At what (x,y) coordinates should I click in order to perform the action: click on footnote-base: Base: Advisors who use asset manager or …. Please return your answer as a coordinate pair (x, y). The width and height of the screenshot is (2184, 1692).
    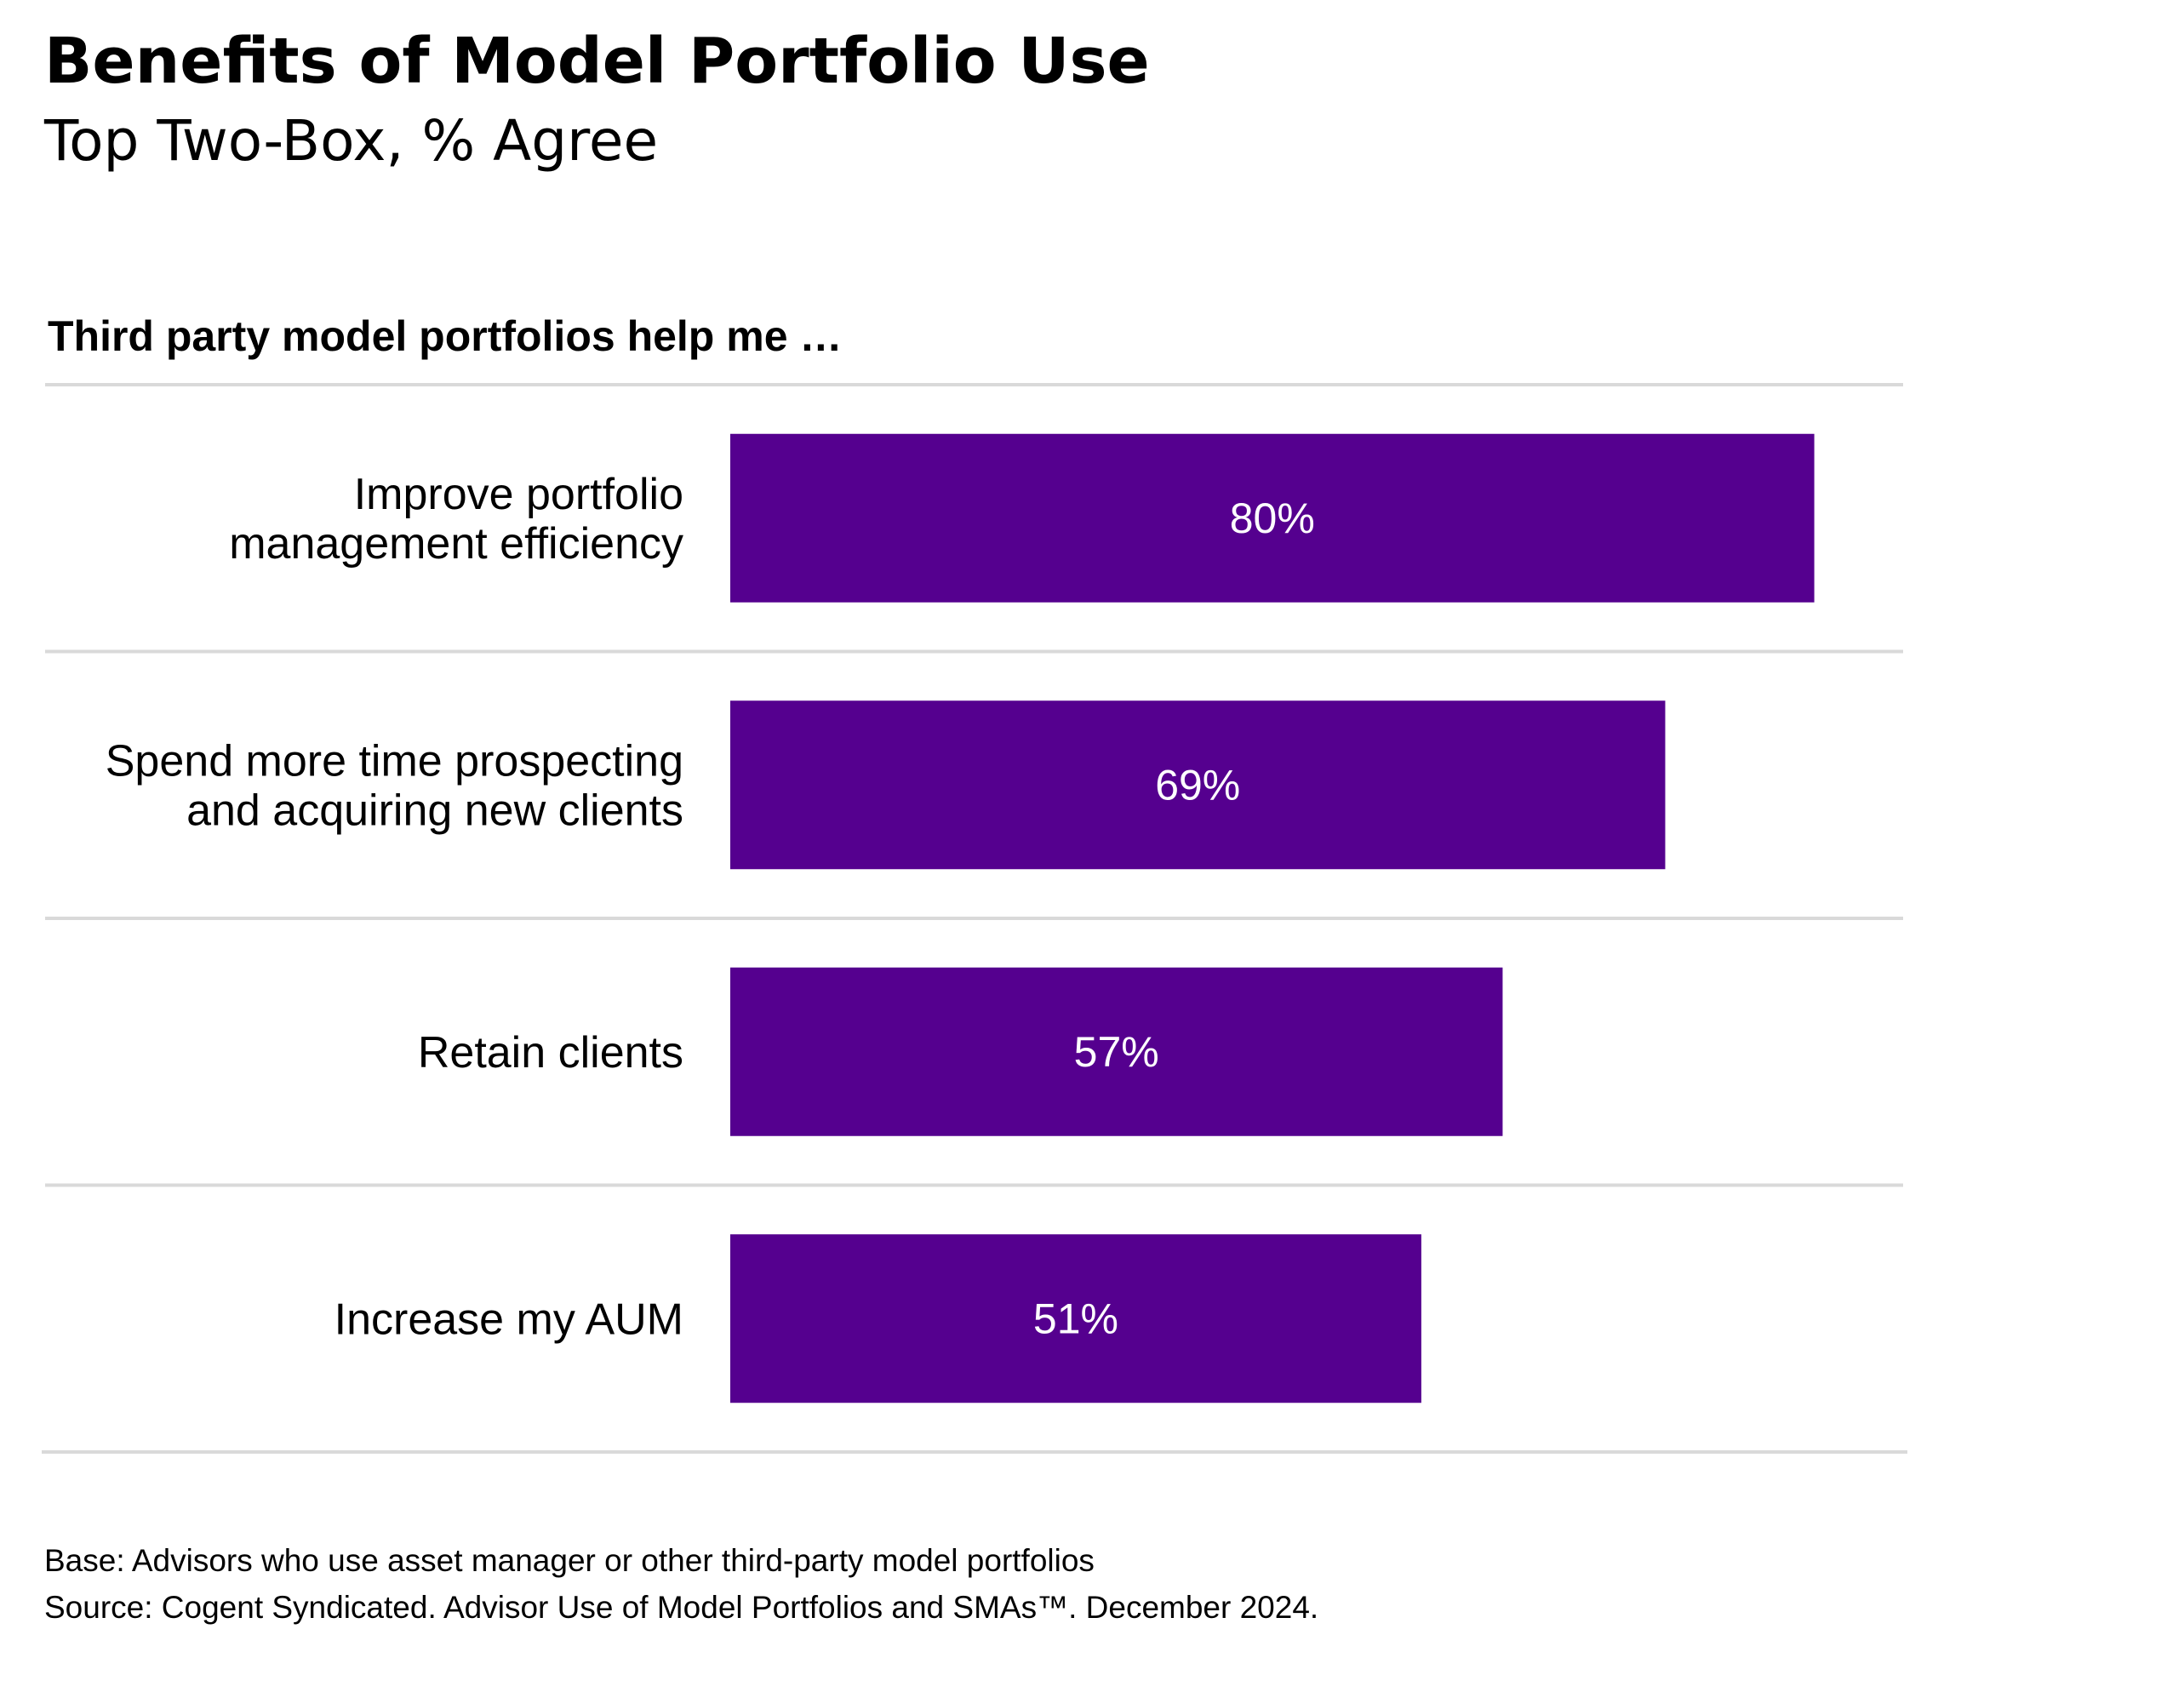
    Looking at the image, I should click on (569, 1560).